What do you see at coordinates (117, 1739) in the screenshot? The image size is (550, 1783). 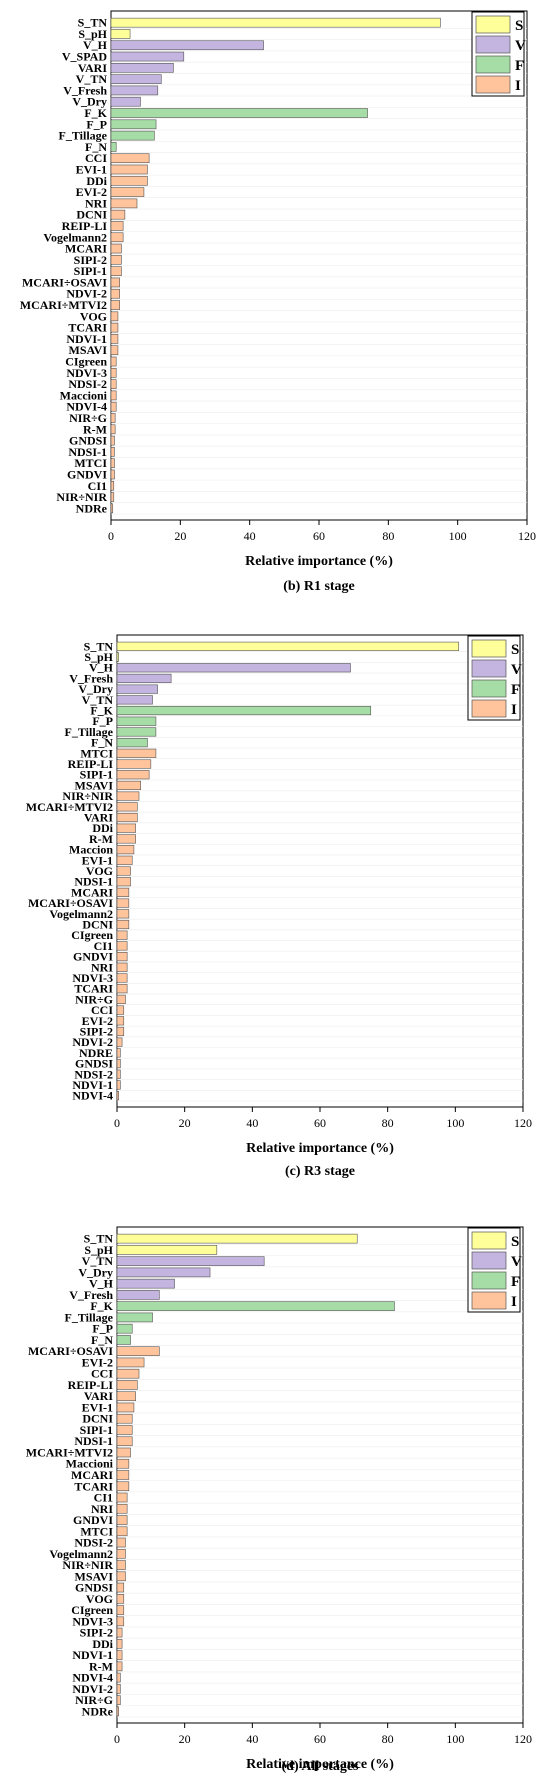 I see `x-tick-label: 0` at bounding box center [117, 1739].